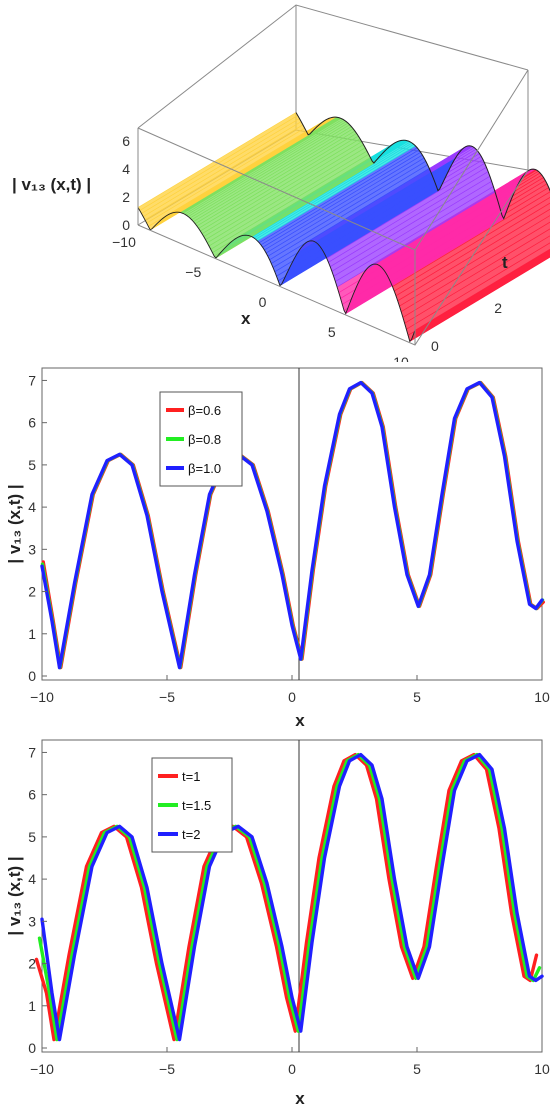 Image resolution: width=550 pixels, height=1112 pixels. What do you see at coordinates (466, 327) in the screenshot?
I see `t-axis-ticks: 024` at bounding box center [466, 327].